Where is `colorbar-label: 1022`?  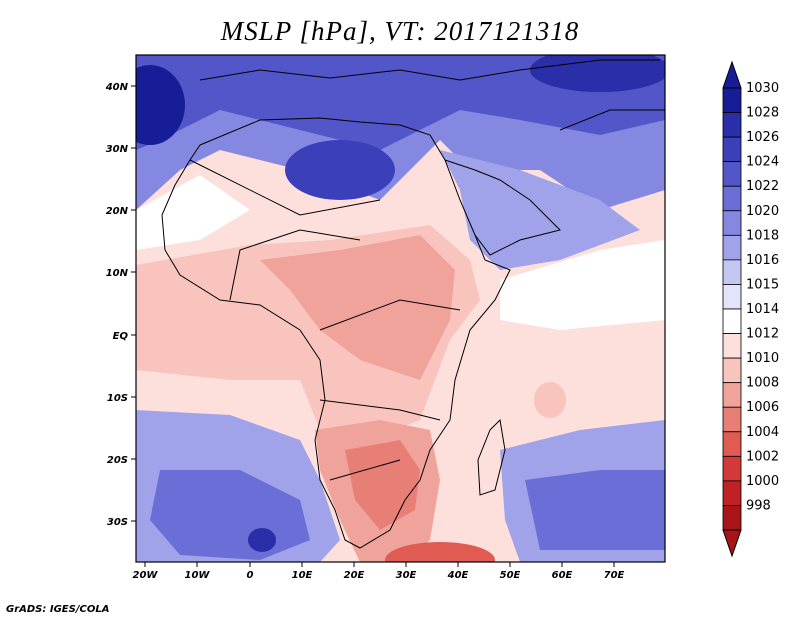
colorbar-label: 1022 is located at coordinates (762, 186).